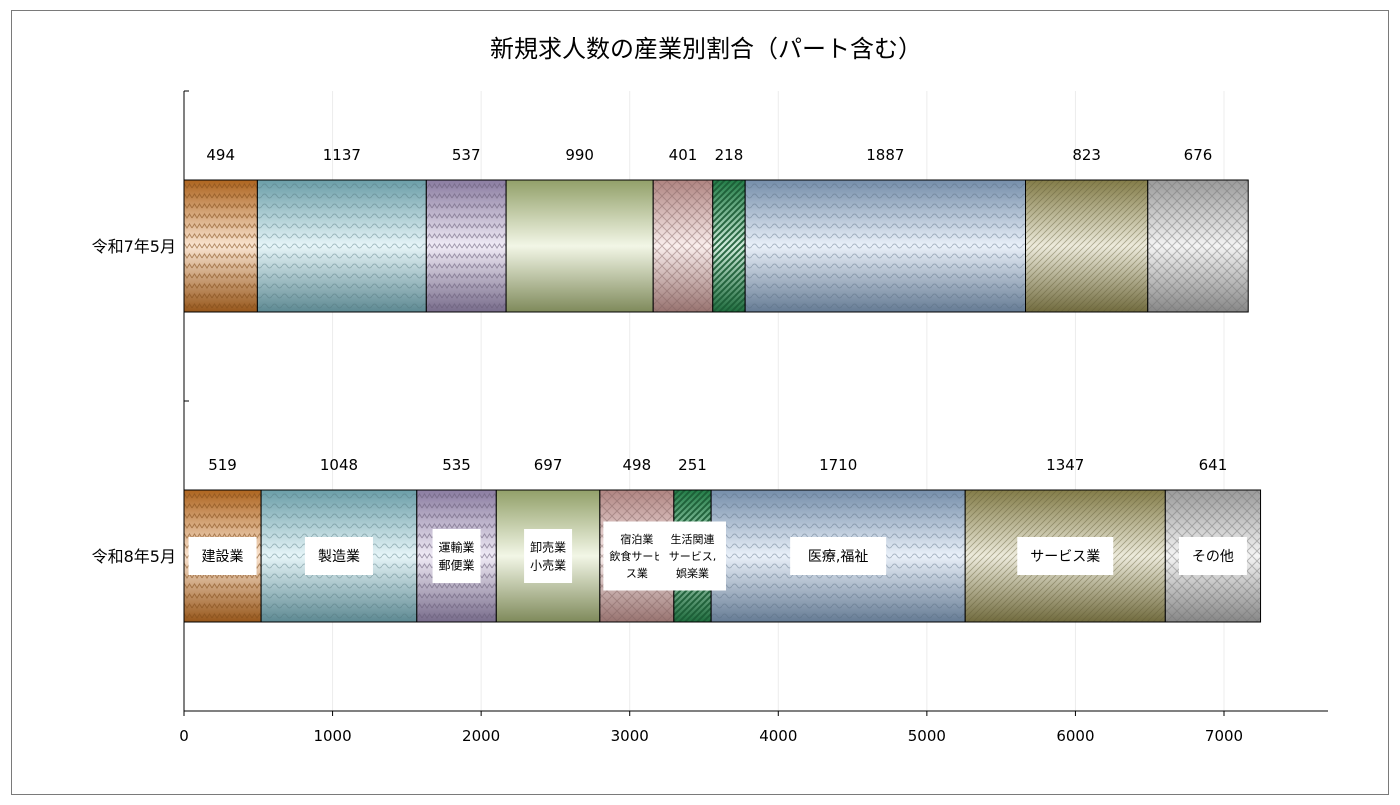 The image size is (1400, 805). I want to click on segment-name-label: 郵便業, so click(457, 565).